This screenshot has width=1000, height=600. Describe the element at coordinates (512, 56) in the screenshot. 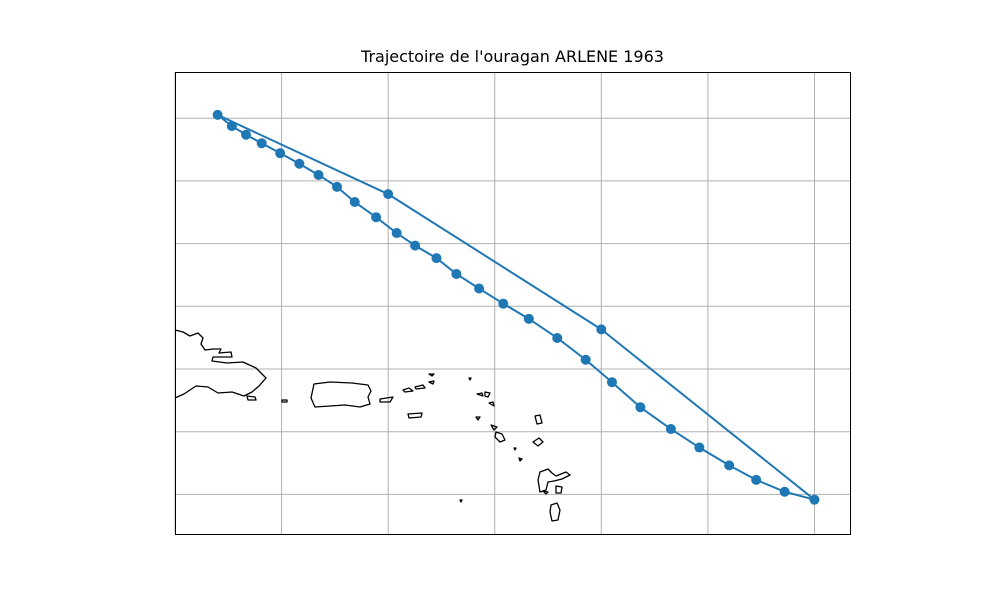

I see `chart-title: Trajectoire de l'ouragan ARLENE 1963` at that location.